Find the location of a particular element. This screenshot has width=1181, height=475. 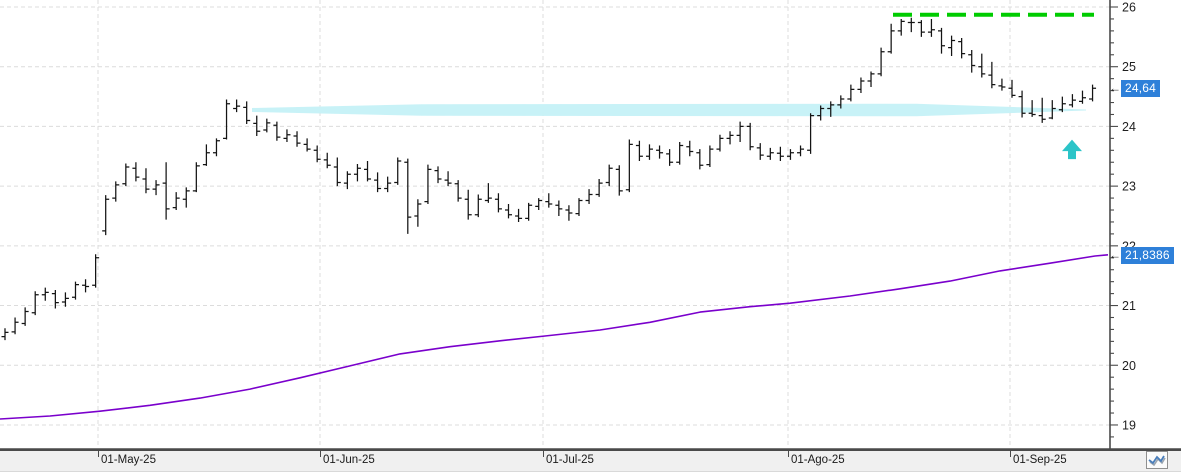

time-axis-label: 01-Jul-25 is located at coordinates (570, 460).